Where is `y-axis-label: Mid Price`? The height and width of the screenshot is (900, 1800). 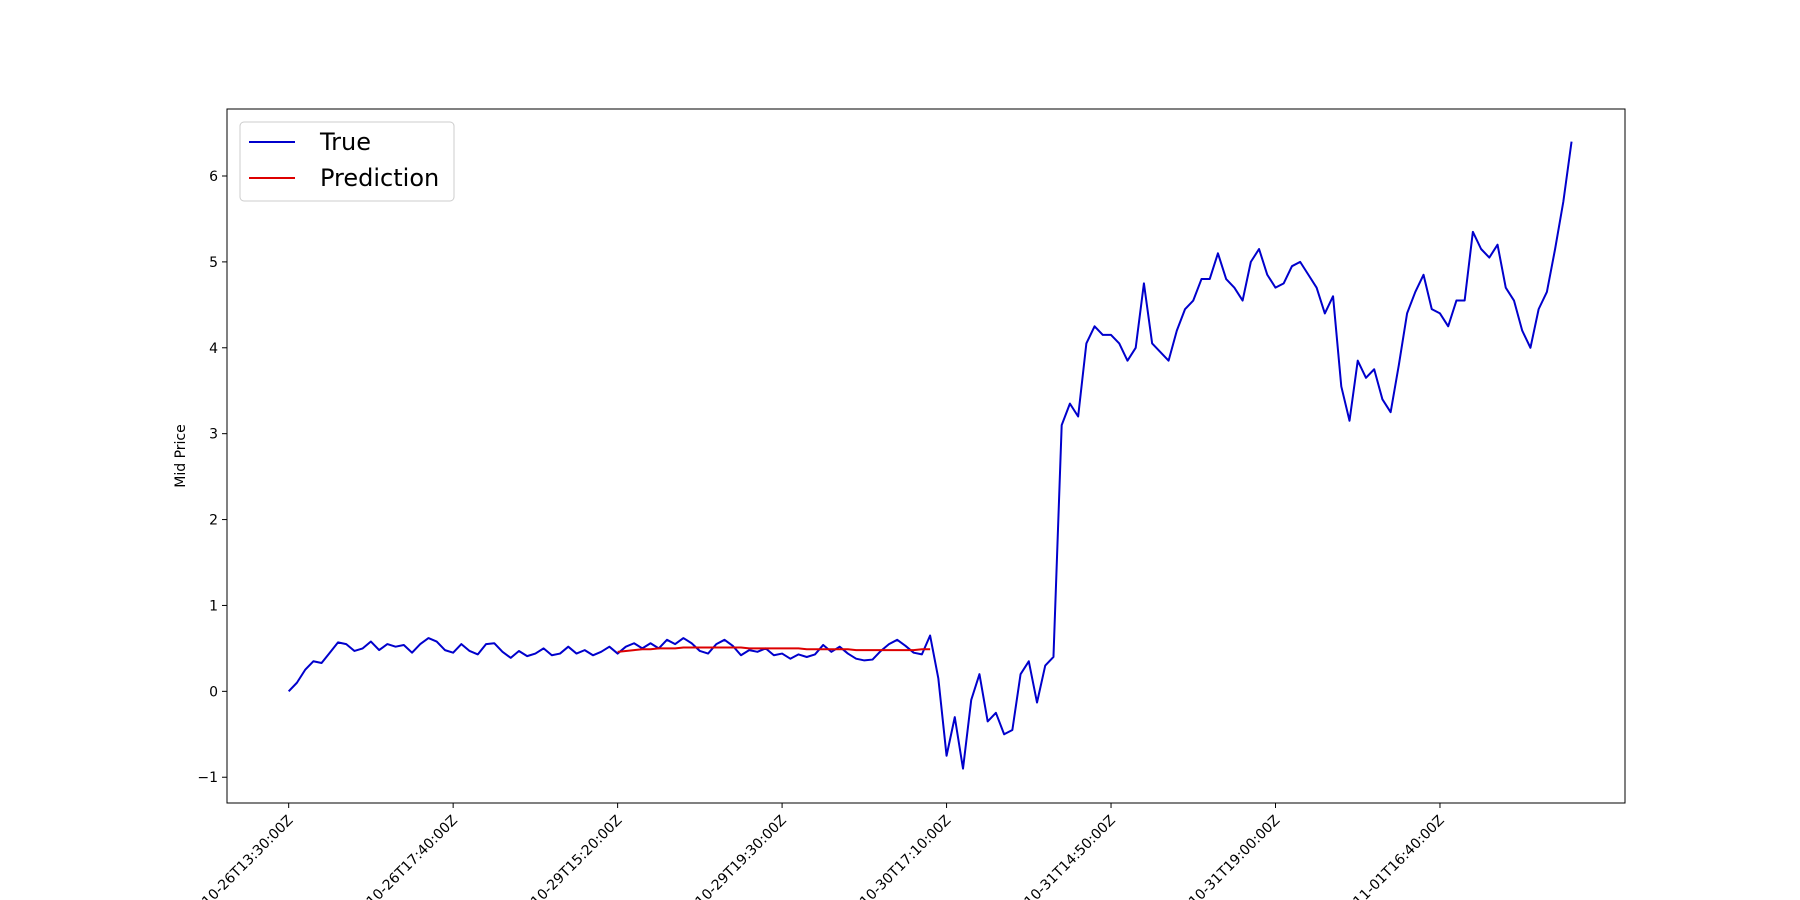
y-axis-label: Mid Price is located at coordinates (181, 455).